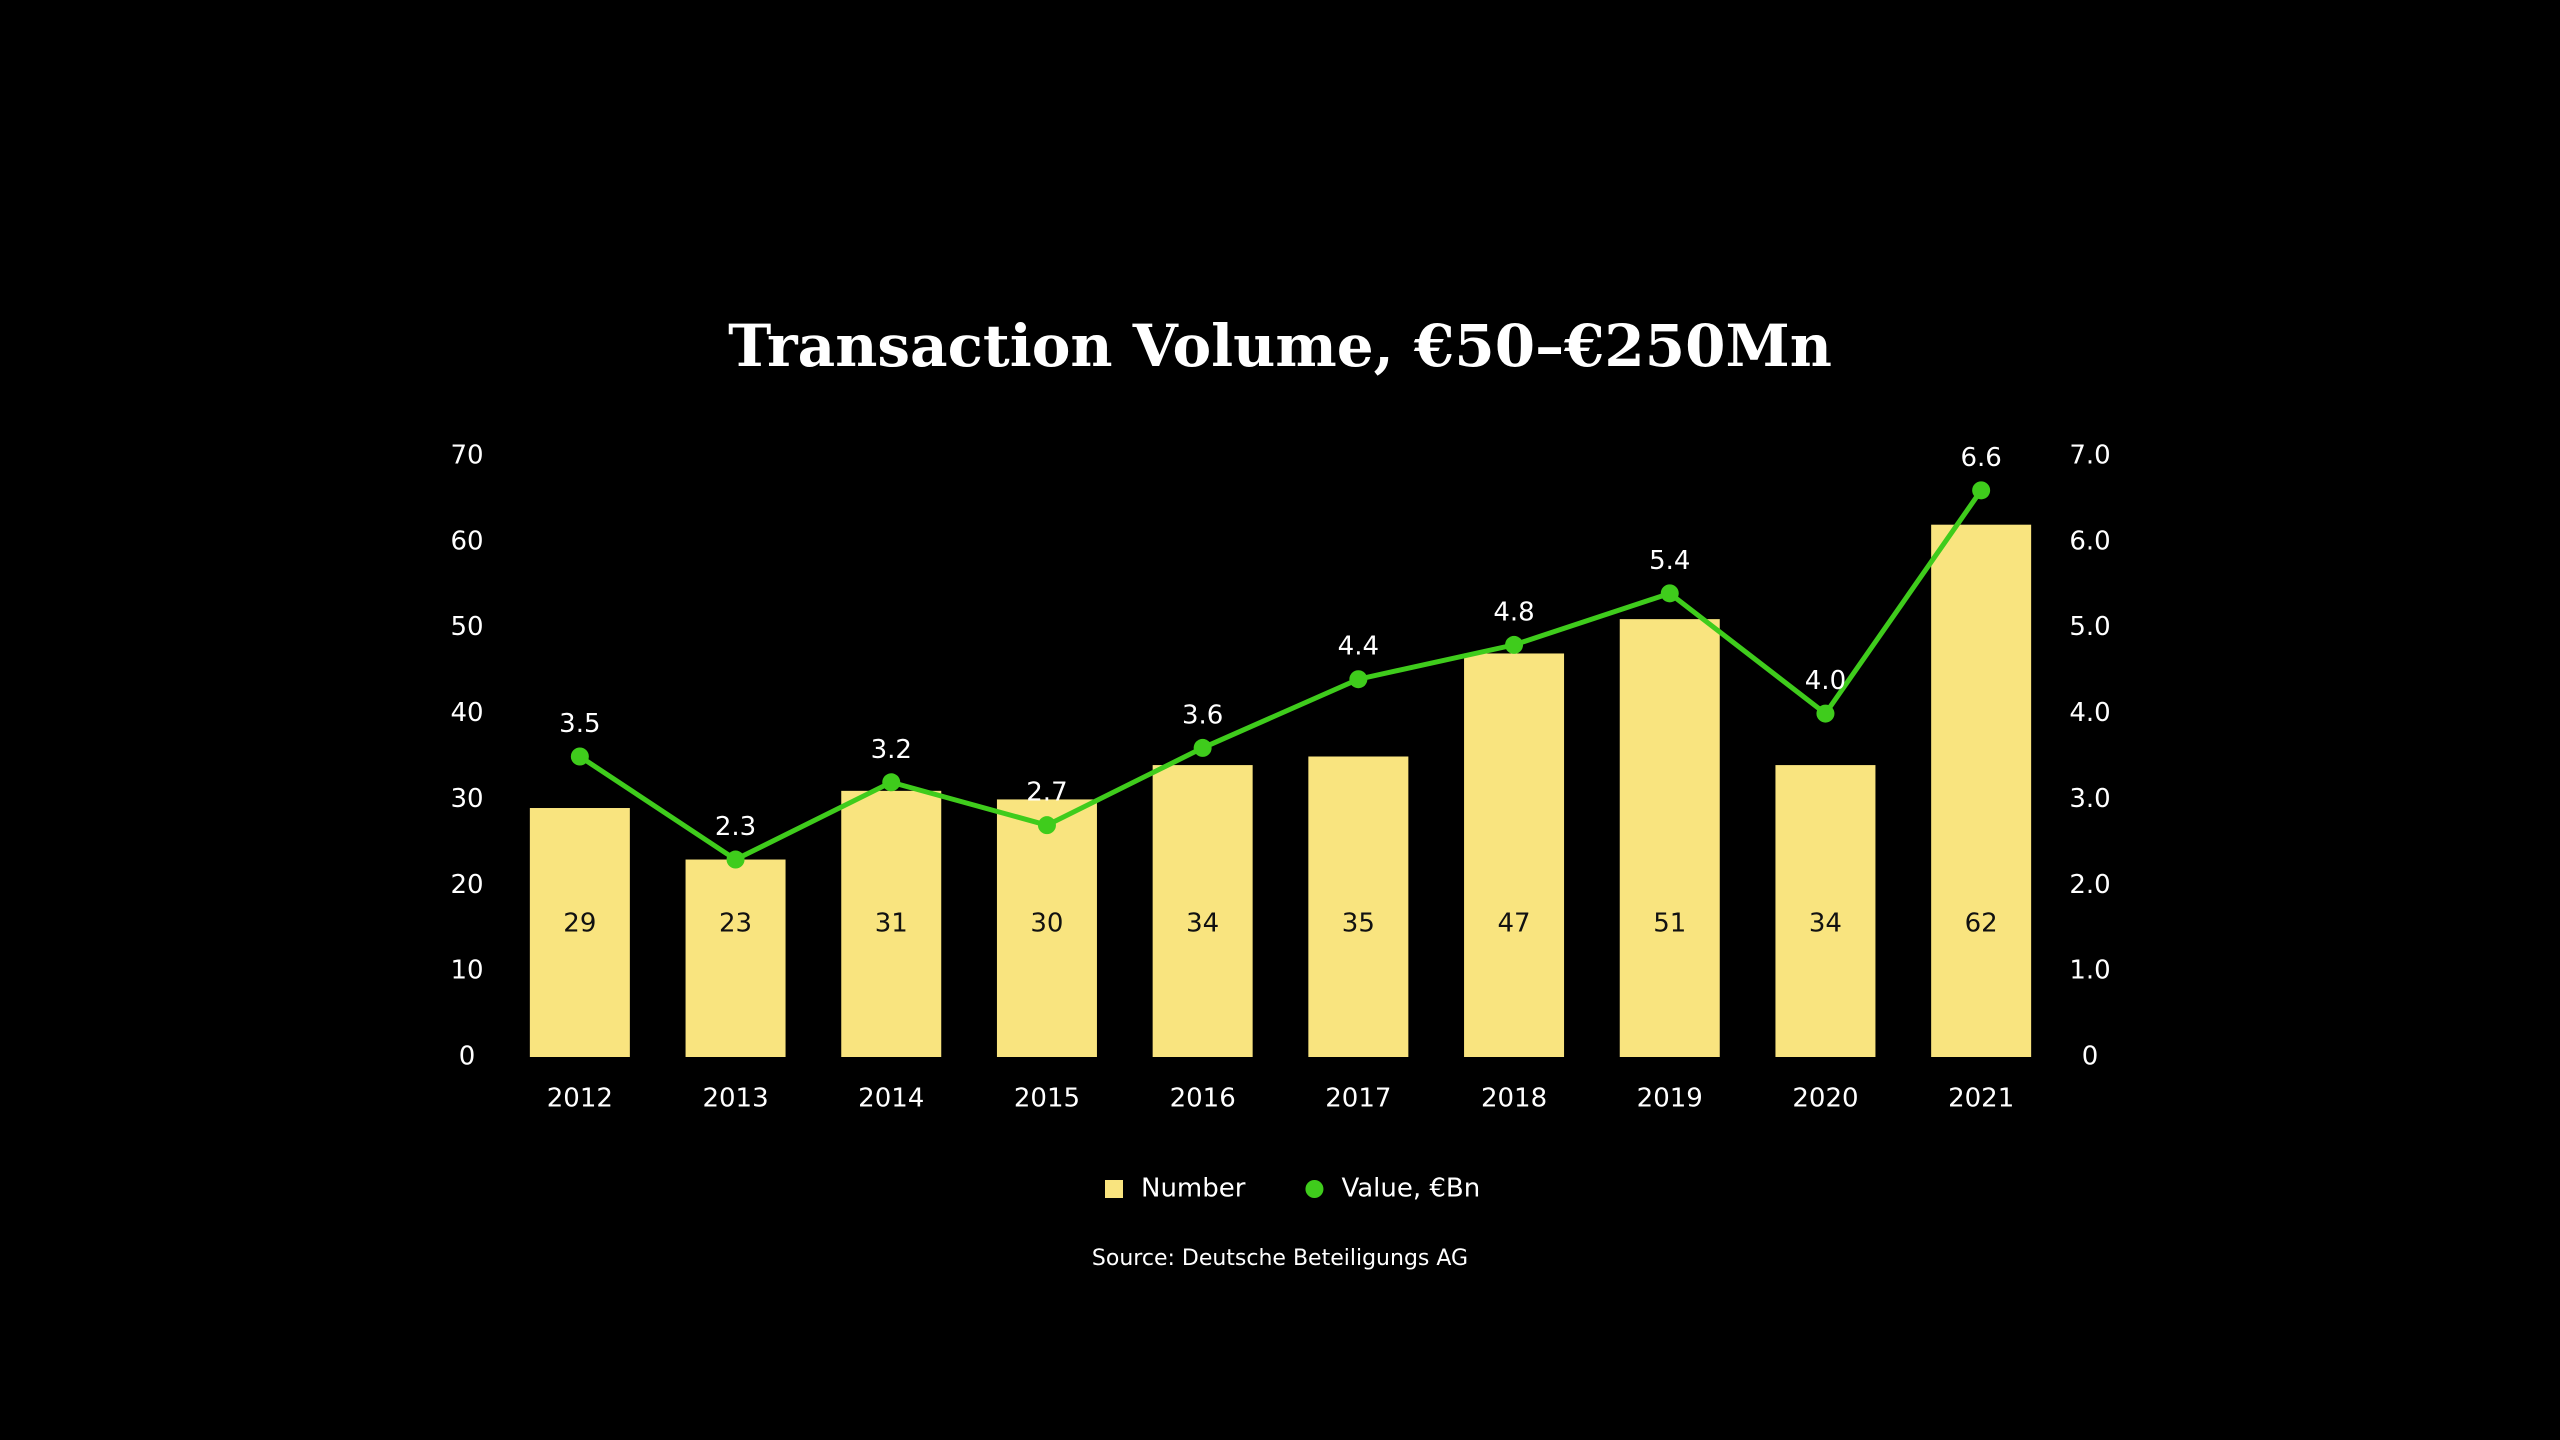 The height and width of the screenshot is (1440, 2560). What do you see at coordinates (1358, 924) in the screenshot?
I see `data-label: 35` at bounding box center [1358, 924].